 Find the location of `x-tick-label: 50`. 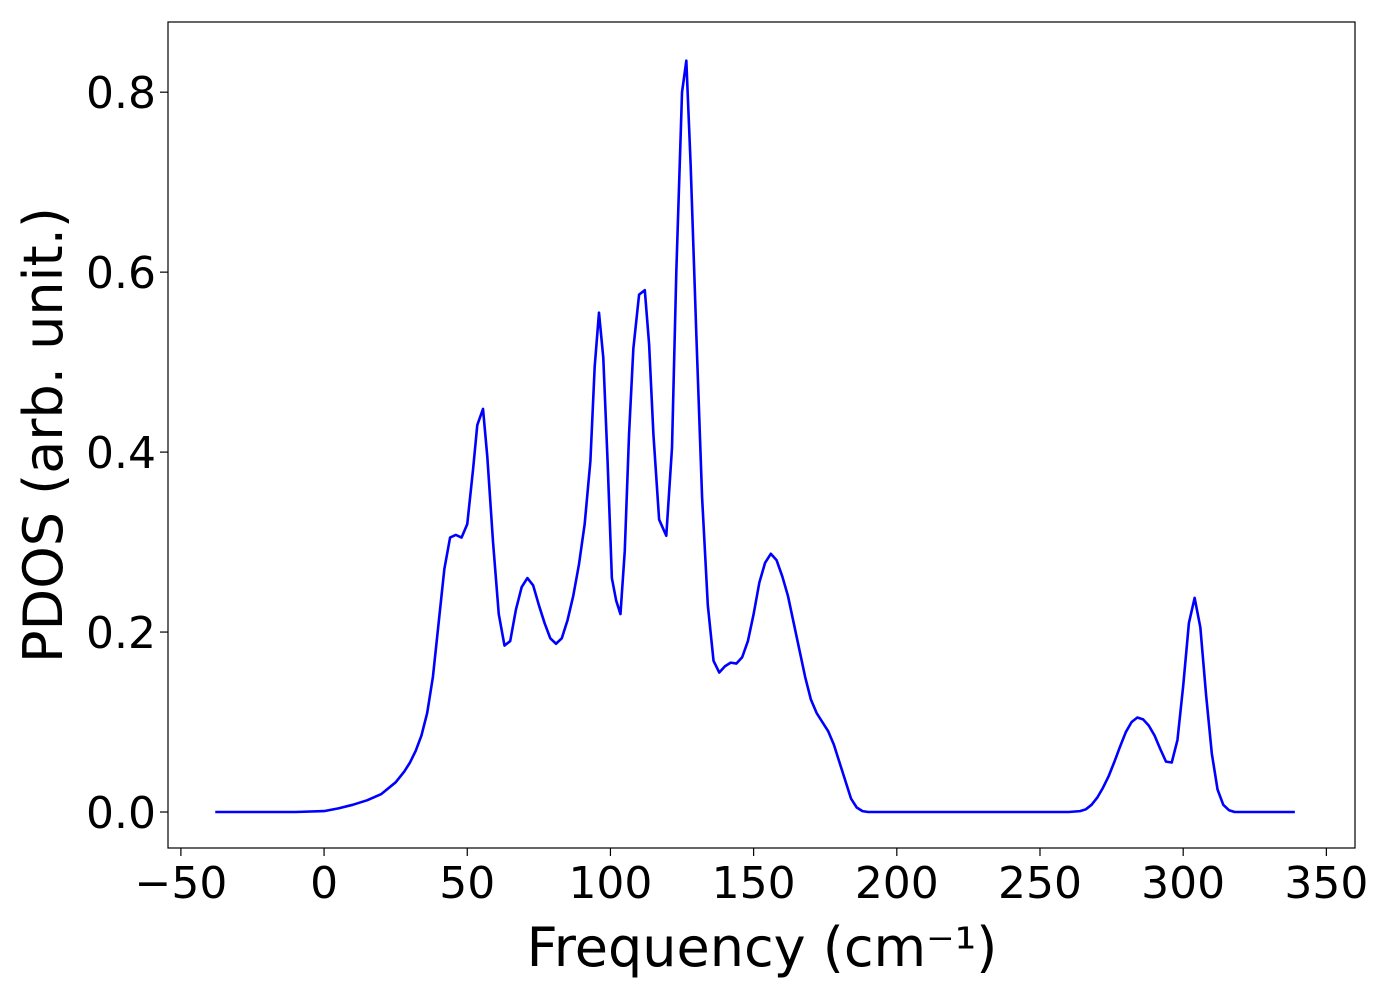

x-tick-label: 50 is located at coordinates (467, 883).